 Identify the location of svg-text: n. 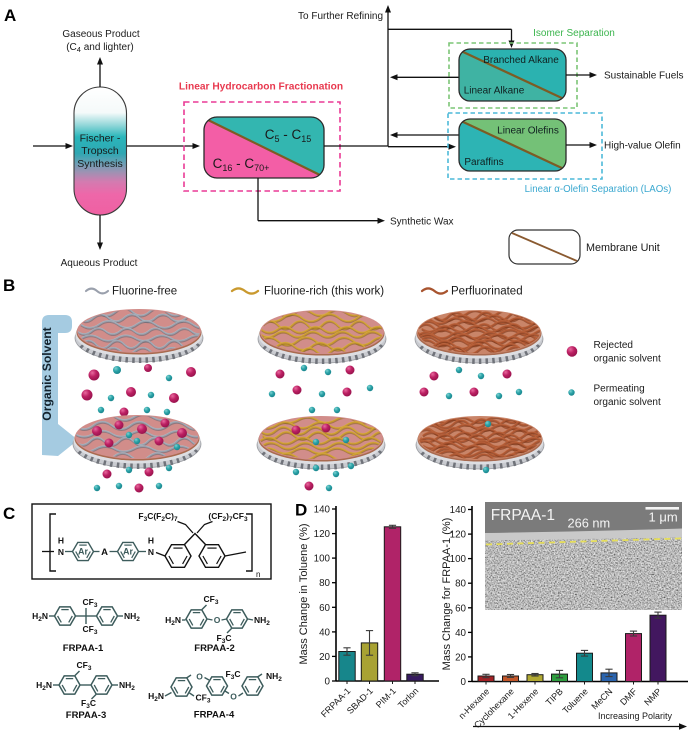
(258, 574).